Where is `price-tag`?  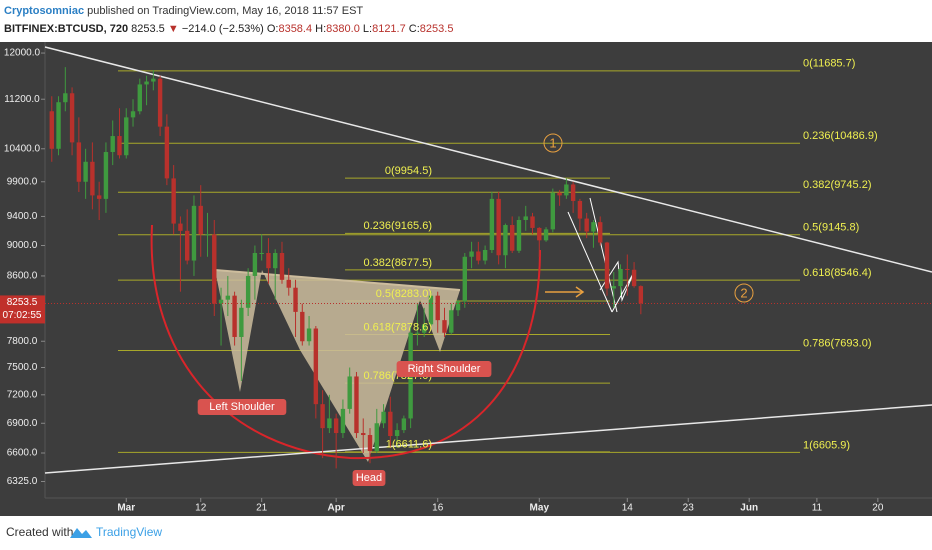 price-tag is located at coordinates (22, 309).